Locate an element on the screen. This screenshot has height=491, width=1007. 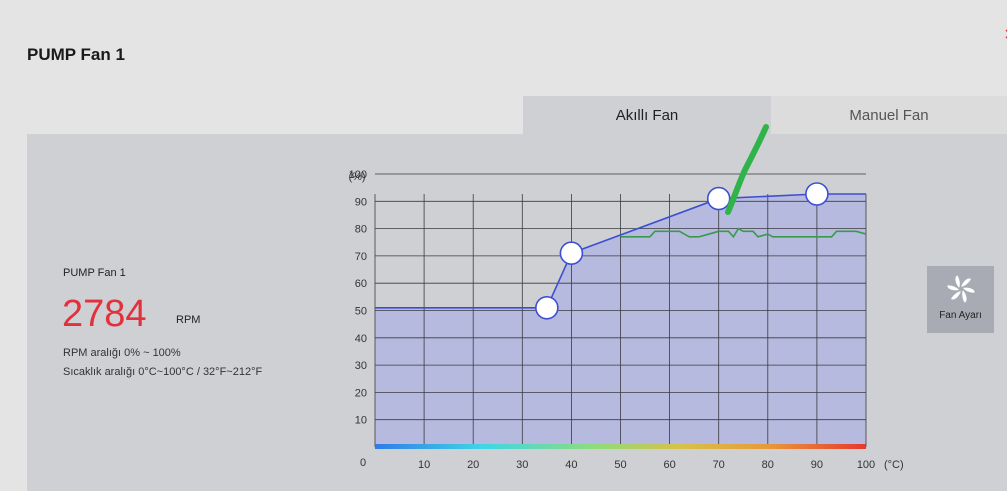
annotation-stroke is located at coordinates (747, 169).